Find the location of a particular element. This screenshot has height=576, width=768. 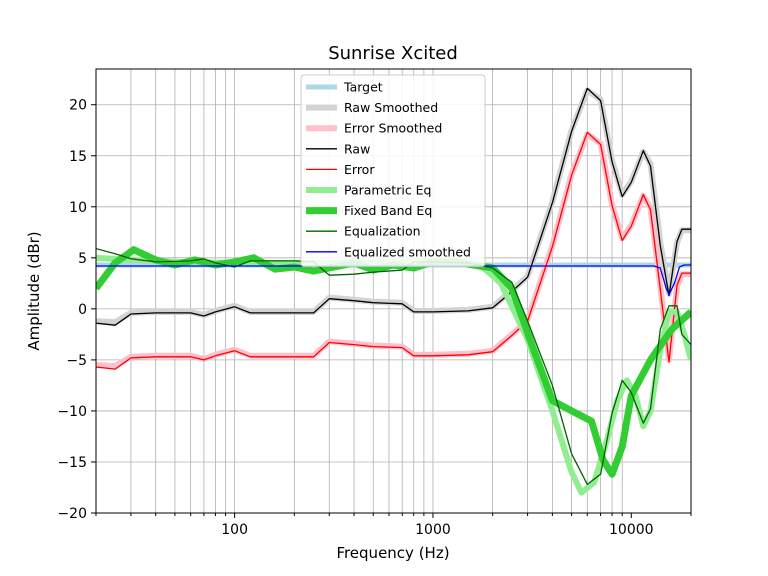

y-axis-ticks: −20 −15 −10 −5 0 5 10 15 20 is located at coordinates (76, 310).